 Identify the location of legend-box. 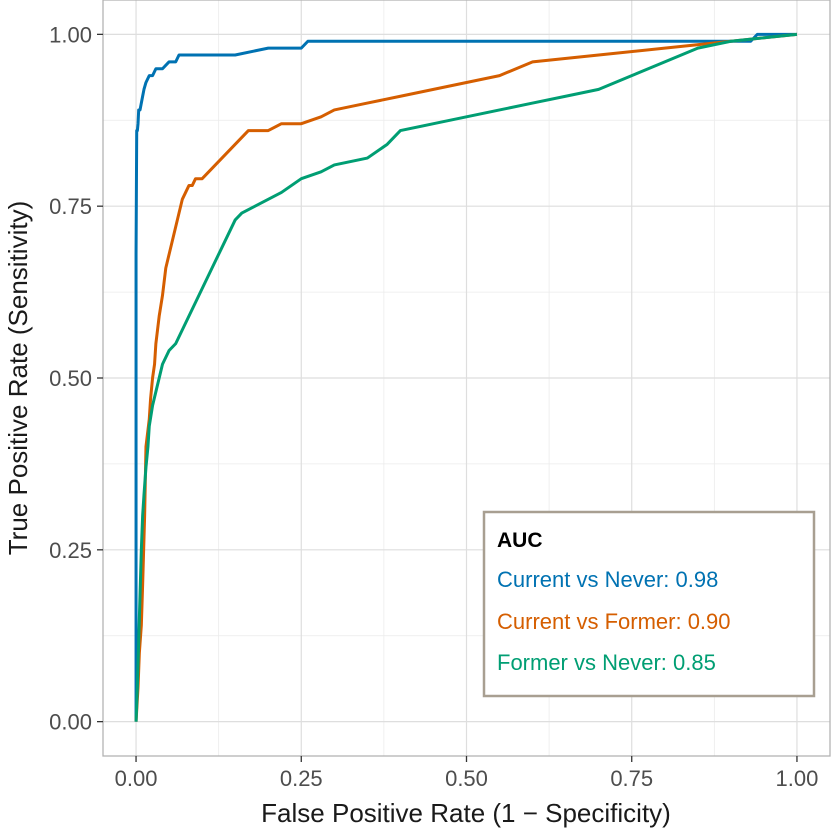
(649, 604).